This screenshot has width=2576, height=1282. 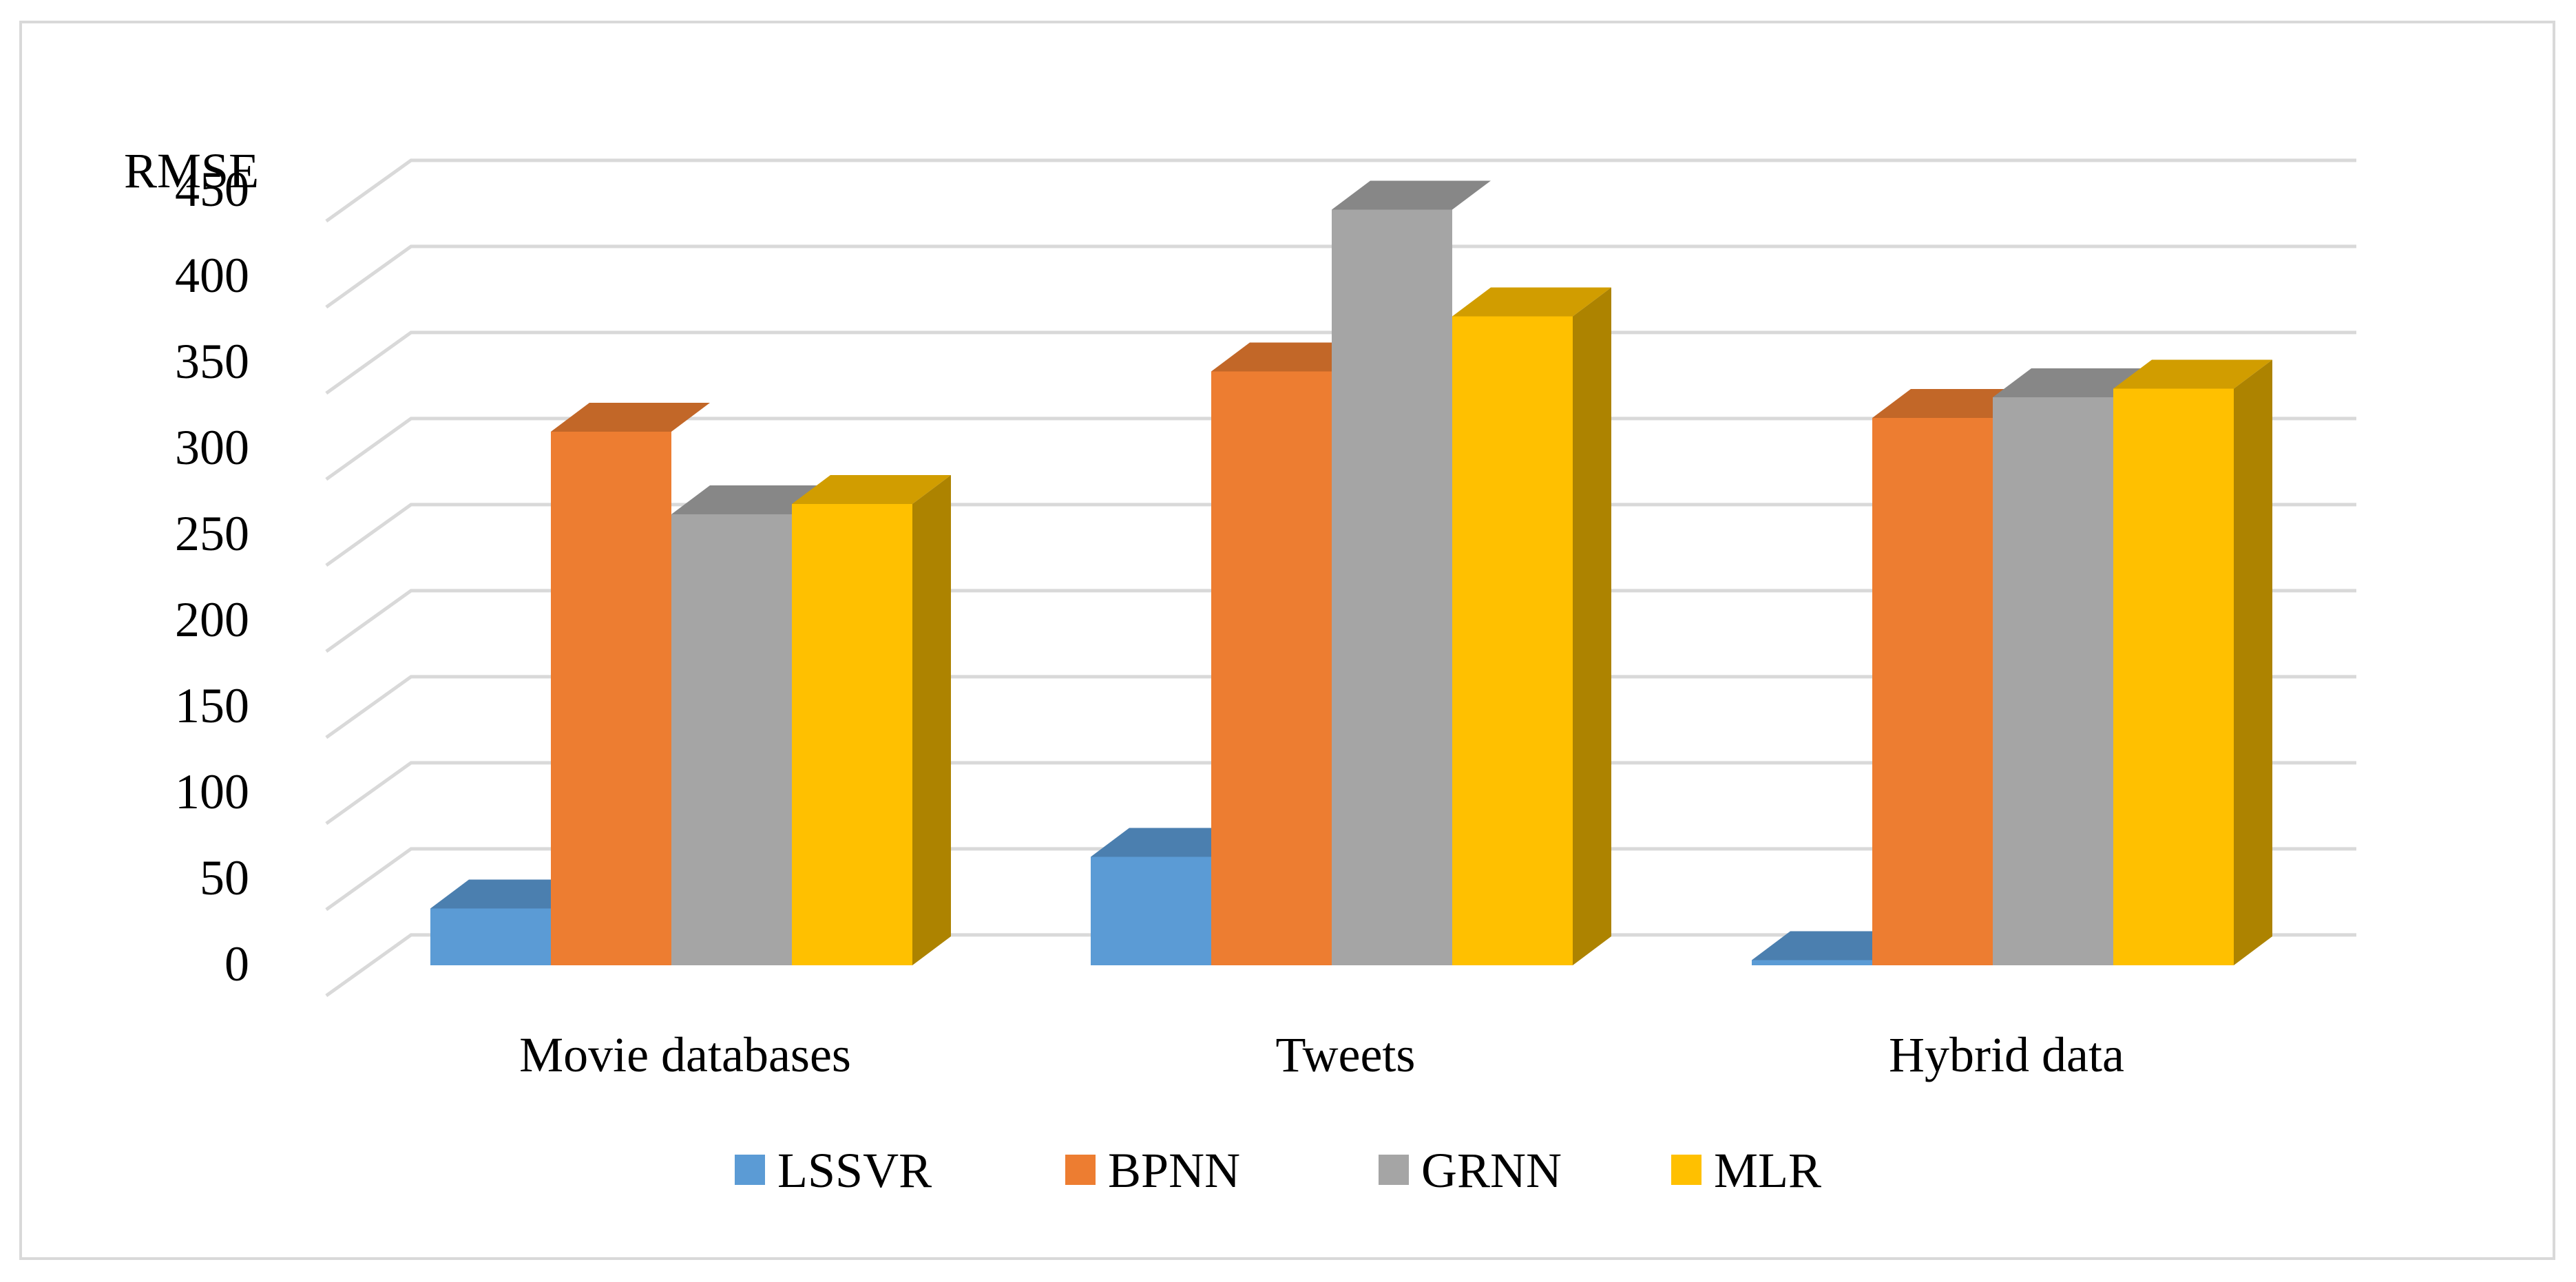 What do you see at coordinates (1491, 1170) in the screenshot?
I see `legend-label: GRNN` at bounding box center [1491, 1170].